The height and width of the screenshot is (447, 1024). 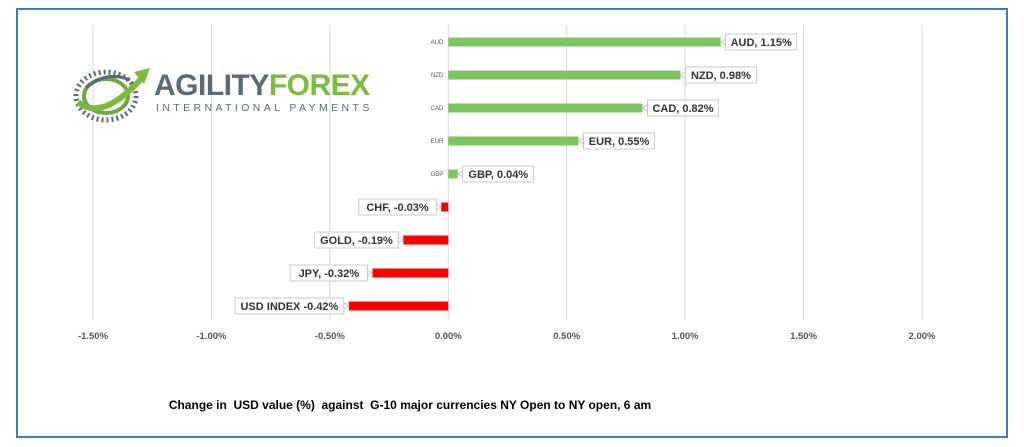 I want to click on data-label-text: GBP, 0.04%, so click(x=498, y=175).